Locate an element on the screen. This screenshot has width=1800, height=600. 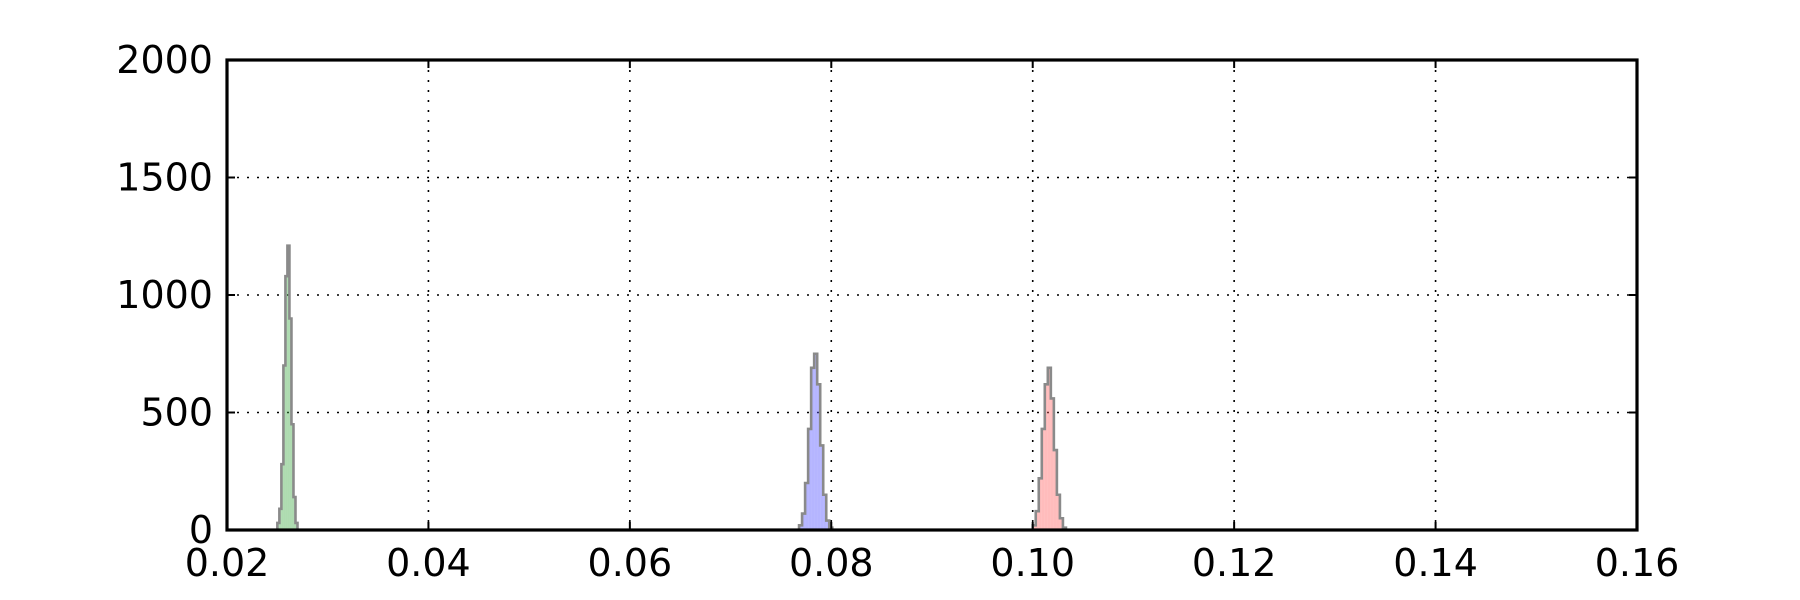
x-tick-label: 0.10 is located at coordinates (1032, 563).